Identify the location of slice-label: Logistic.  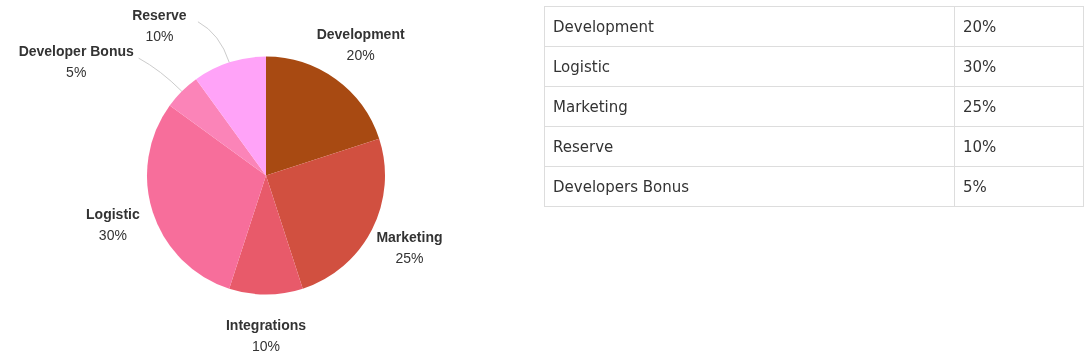
(113, 214).